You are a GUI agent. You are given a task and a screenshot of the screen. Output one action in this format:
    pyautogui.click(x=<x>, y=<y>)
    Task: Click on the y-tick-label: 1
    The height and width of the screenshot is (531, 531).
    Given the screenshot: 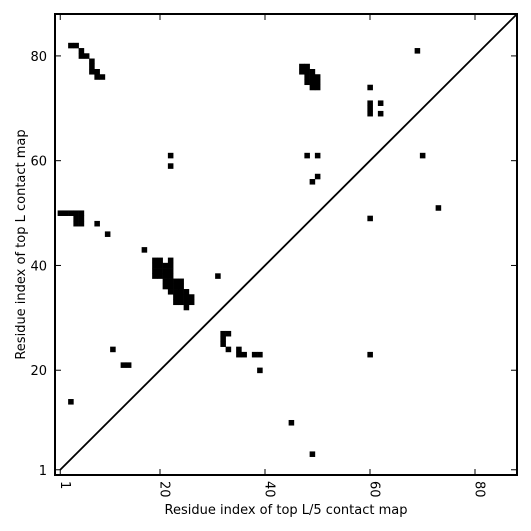 What is the action you would take?
    pyautogui.click(x=43, y=471)
    